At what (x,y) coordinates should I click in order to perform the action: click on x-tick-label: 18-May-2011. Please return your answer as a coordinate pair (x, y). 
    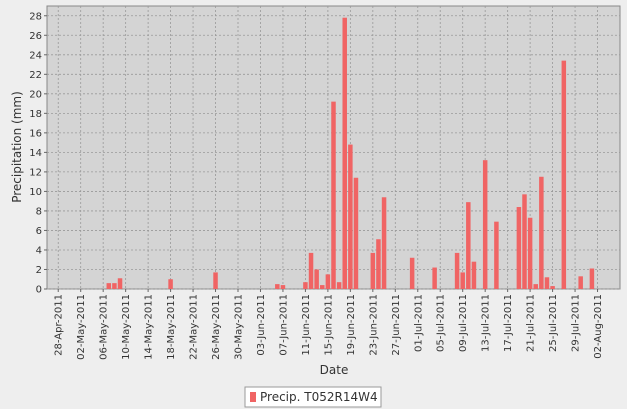
    Looking at the image, I should click on (171, 327).